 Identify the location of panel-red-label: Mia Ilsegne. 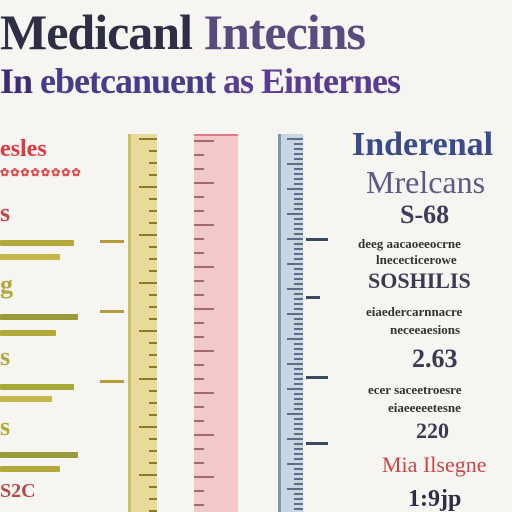
(434, 464).